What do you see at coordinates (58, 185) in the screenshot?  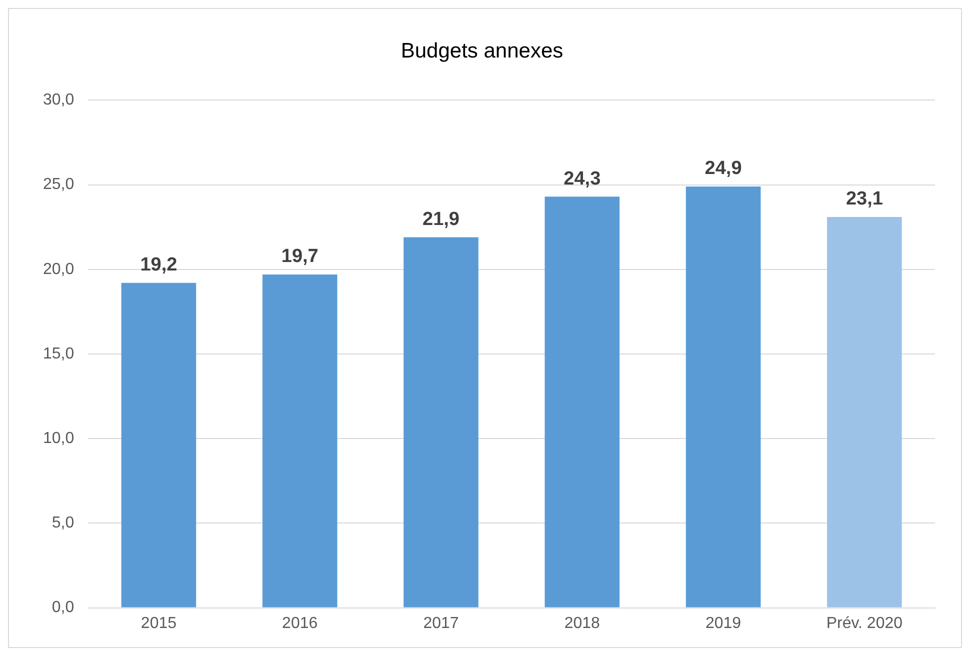 I see `y-tick-label: 25,0` at bounding box center [58, 185].